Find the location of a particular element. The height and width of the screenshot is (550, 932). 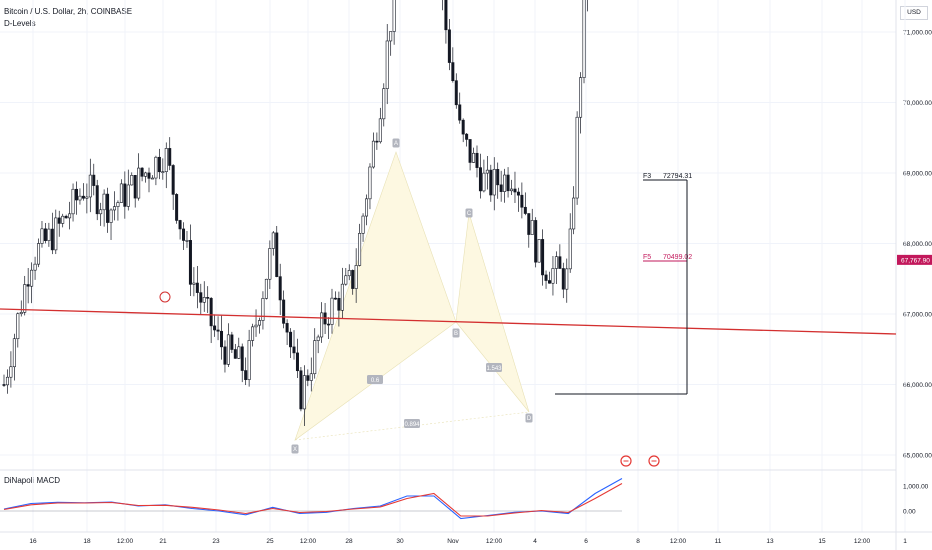

level-label-2: 67,767.90 is located at coordinates (915, 260).